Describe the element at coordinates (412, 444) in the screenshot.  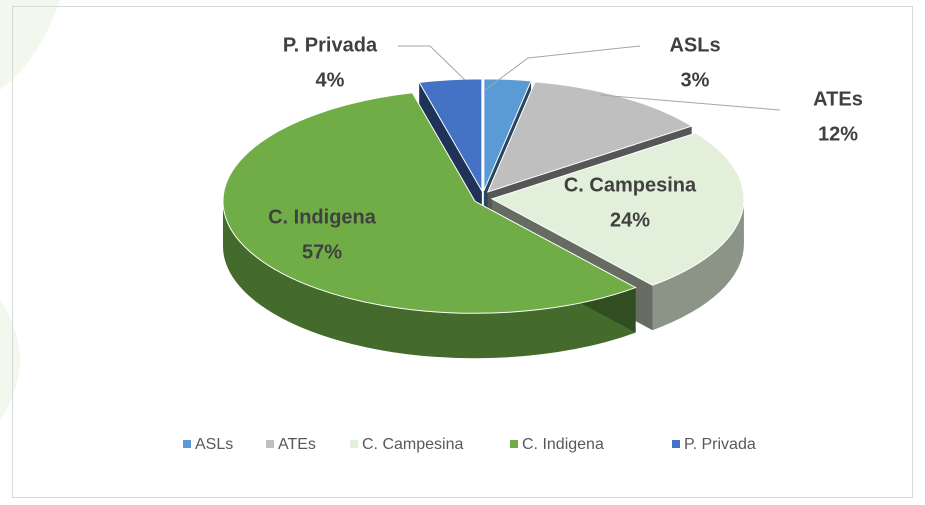
I see `legend-label: C. Campesina` at that location.